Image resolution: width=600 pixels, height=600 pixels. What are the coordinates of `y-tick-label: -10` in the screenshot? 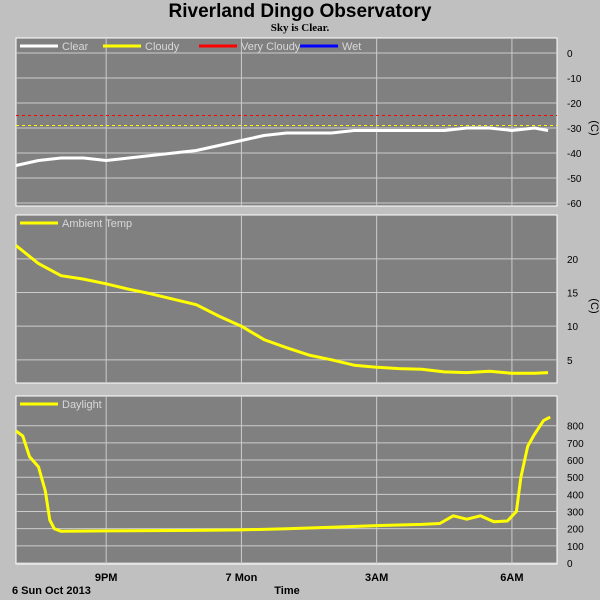 It's located at (574, 79).